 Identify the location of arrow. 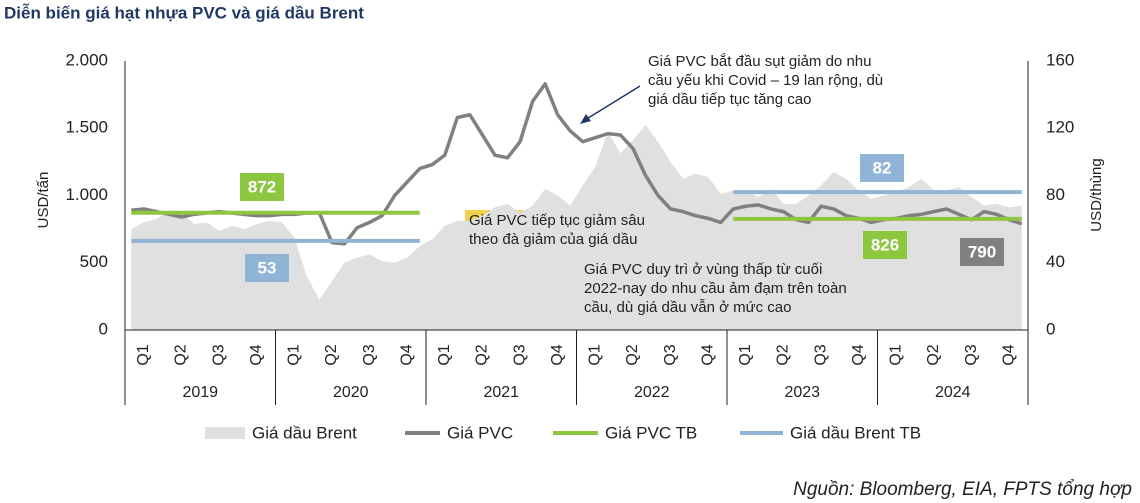
(612, 103).